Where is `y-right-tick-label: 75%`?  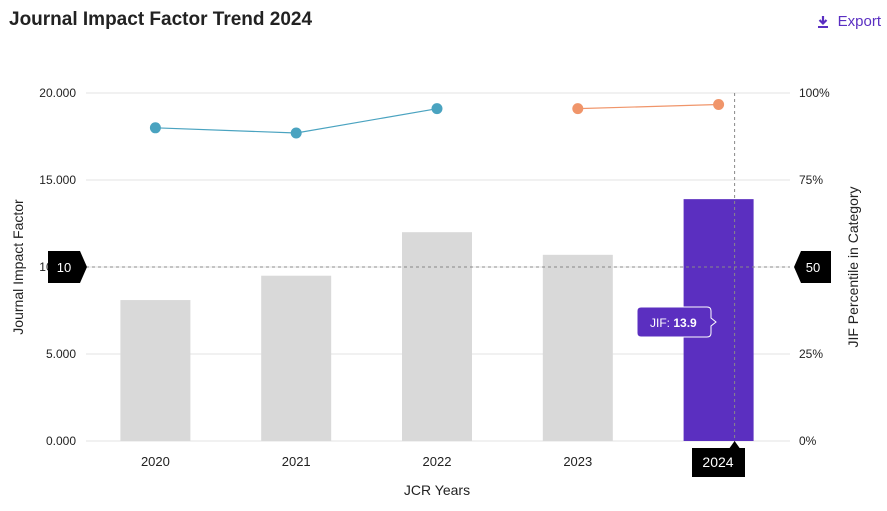 y-right-tick-label: 75% is located at coordinates (811, 180).